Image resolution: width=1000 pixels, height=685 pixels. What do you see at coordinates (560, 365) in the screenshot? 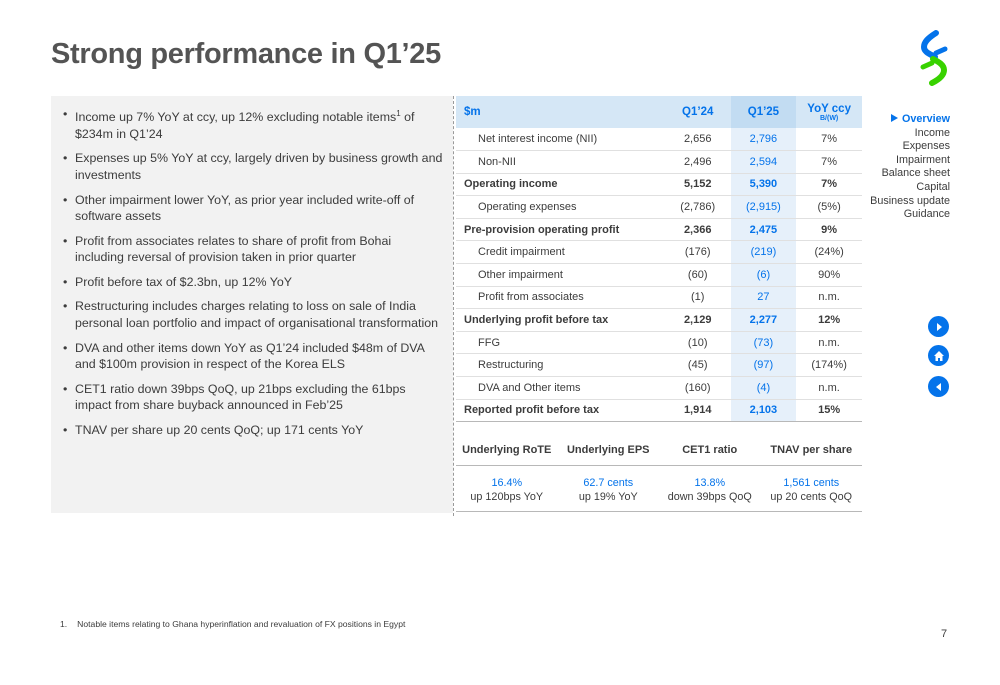
I see `row-label: Restructuring` at bounding box center [560, 365].